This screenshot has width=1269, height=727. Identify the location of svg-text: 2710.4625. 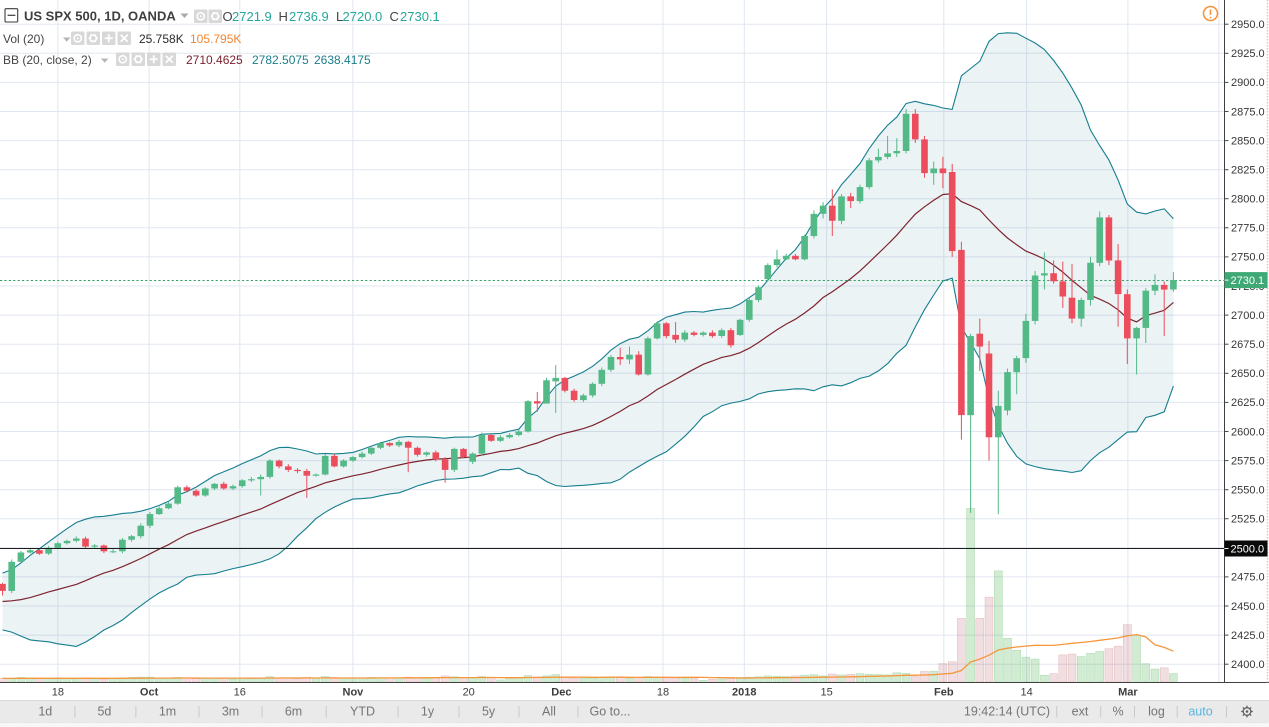
(214, 60).